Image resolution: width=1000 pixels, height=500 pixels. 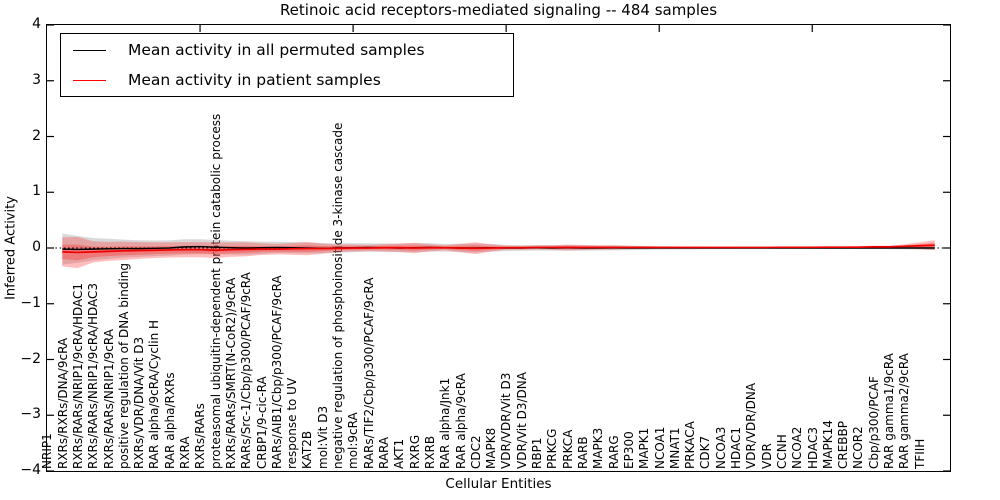 I want to click on legend-item-permuted: Mean activity in all permuted samples, so click(x=287, y=50).